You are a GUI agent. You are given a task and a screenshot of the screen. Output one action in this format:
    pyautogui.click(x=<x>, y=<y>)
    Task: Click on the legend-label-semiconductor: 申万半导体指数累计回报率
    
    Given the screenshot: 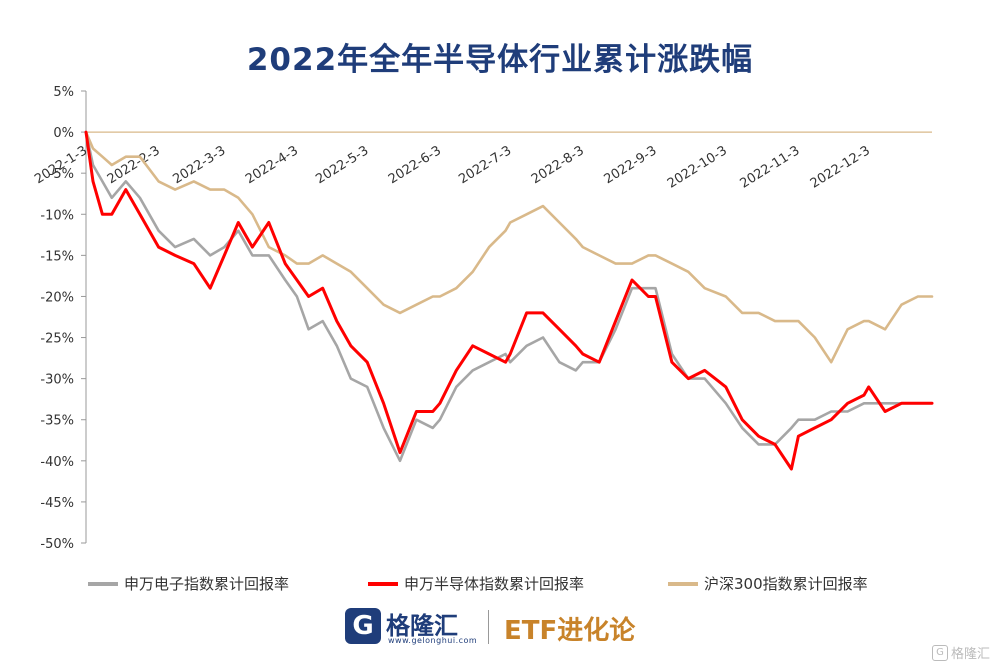 What is the action you would take?
    pyautogui.click(x=494, y=584)
    